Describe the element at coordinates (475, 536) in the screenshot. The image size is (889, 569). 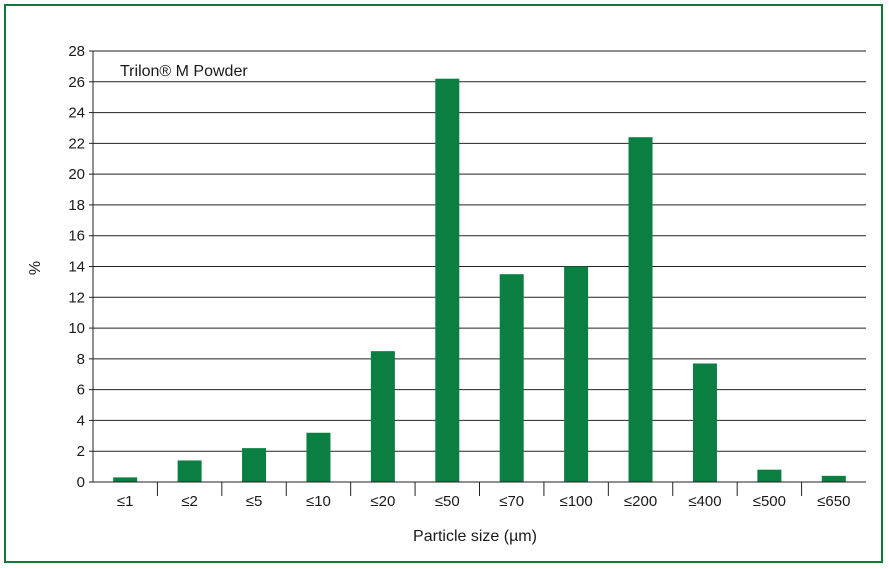
I see `x-axis-title: Particle size (µm)` at that location.